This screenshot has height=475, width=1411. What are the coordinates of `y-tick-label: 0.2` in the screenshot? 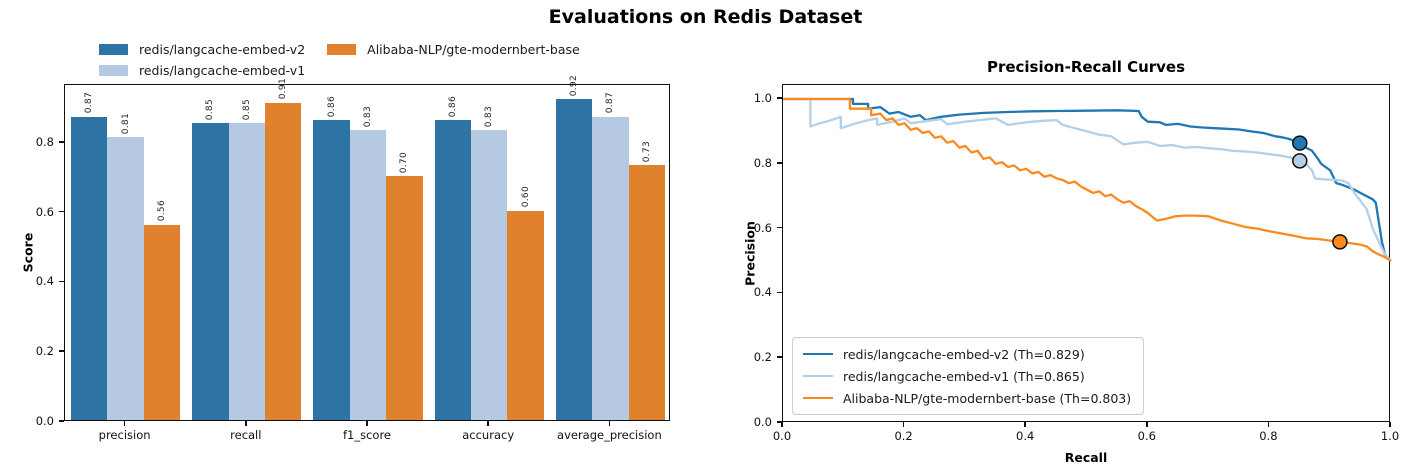 It's located at (762, 357).